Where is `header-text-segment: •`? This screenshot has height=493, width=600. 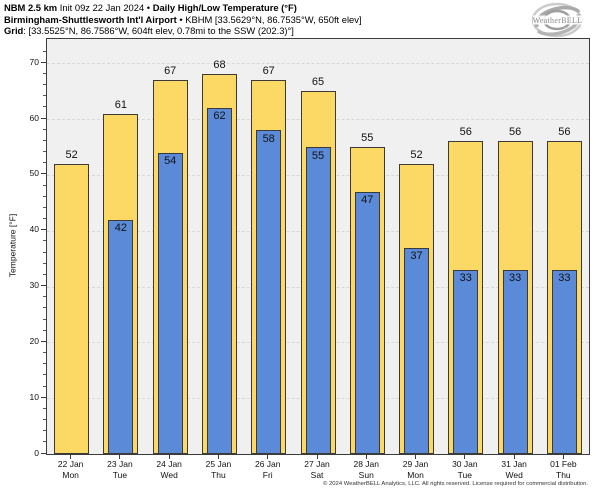 header-text-segment: • is located at coordinates (149, 7).